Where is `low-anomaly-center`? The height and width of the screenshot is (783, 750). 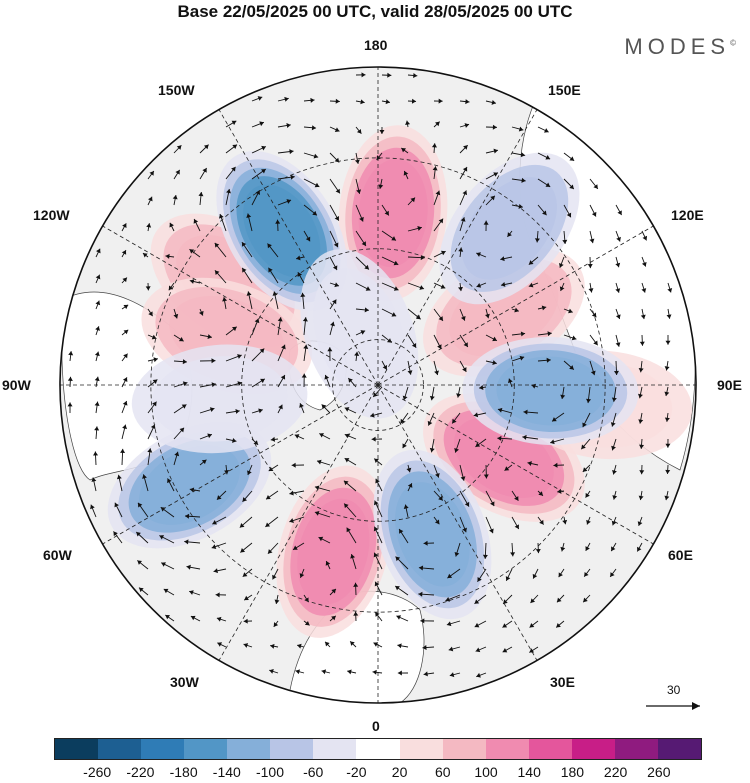 low-anomaly-center is located at coordinates (550, 391).